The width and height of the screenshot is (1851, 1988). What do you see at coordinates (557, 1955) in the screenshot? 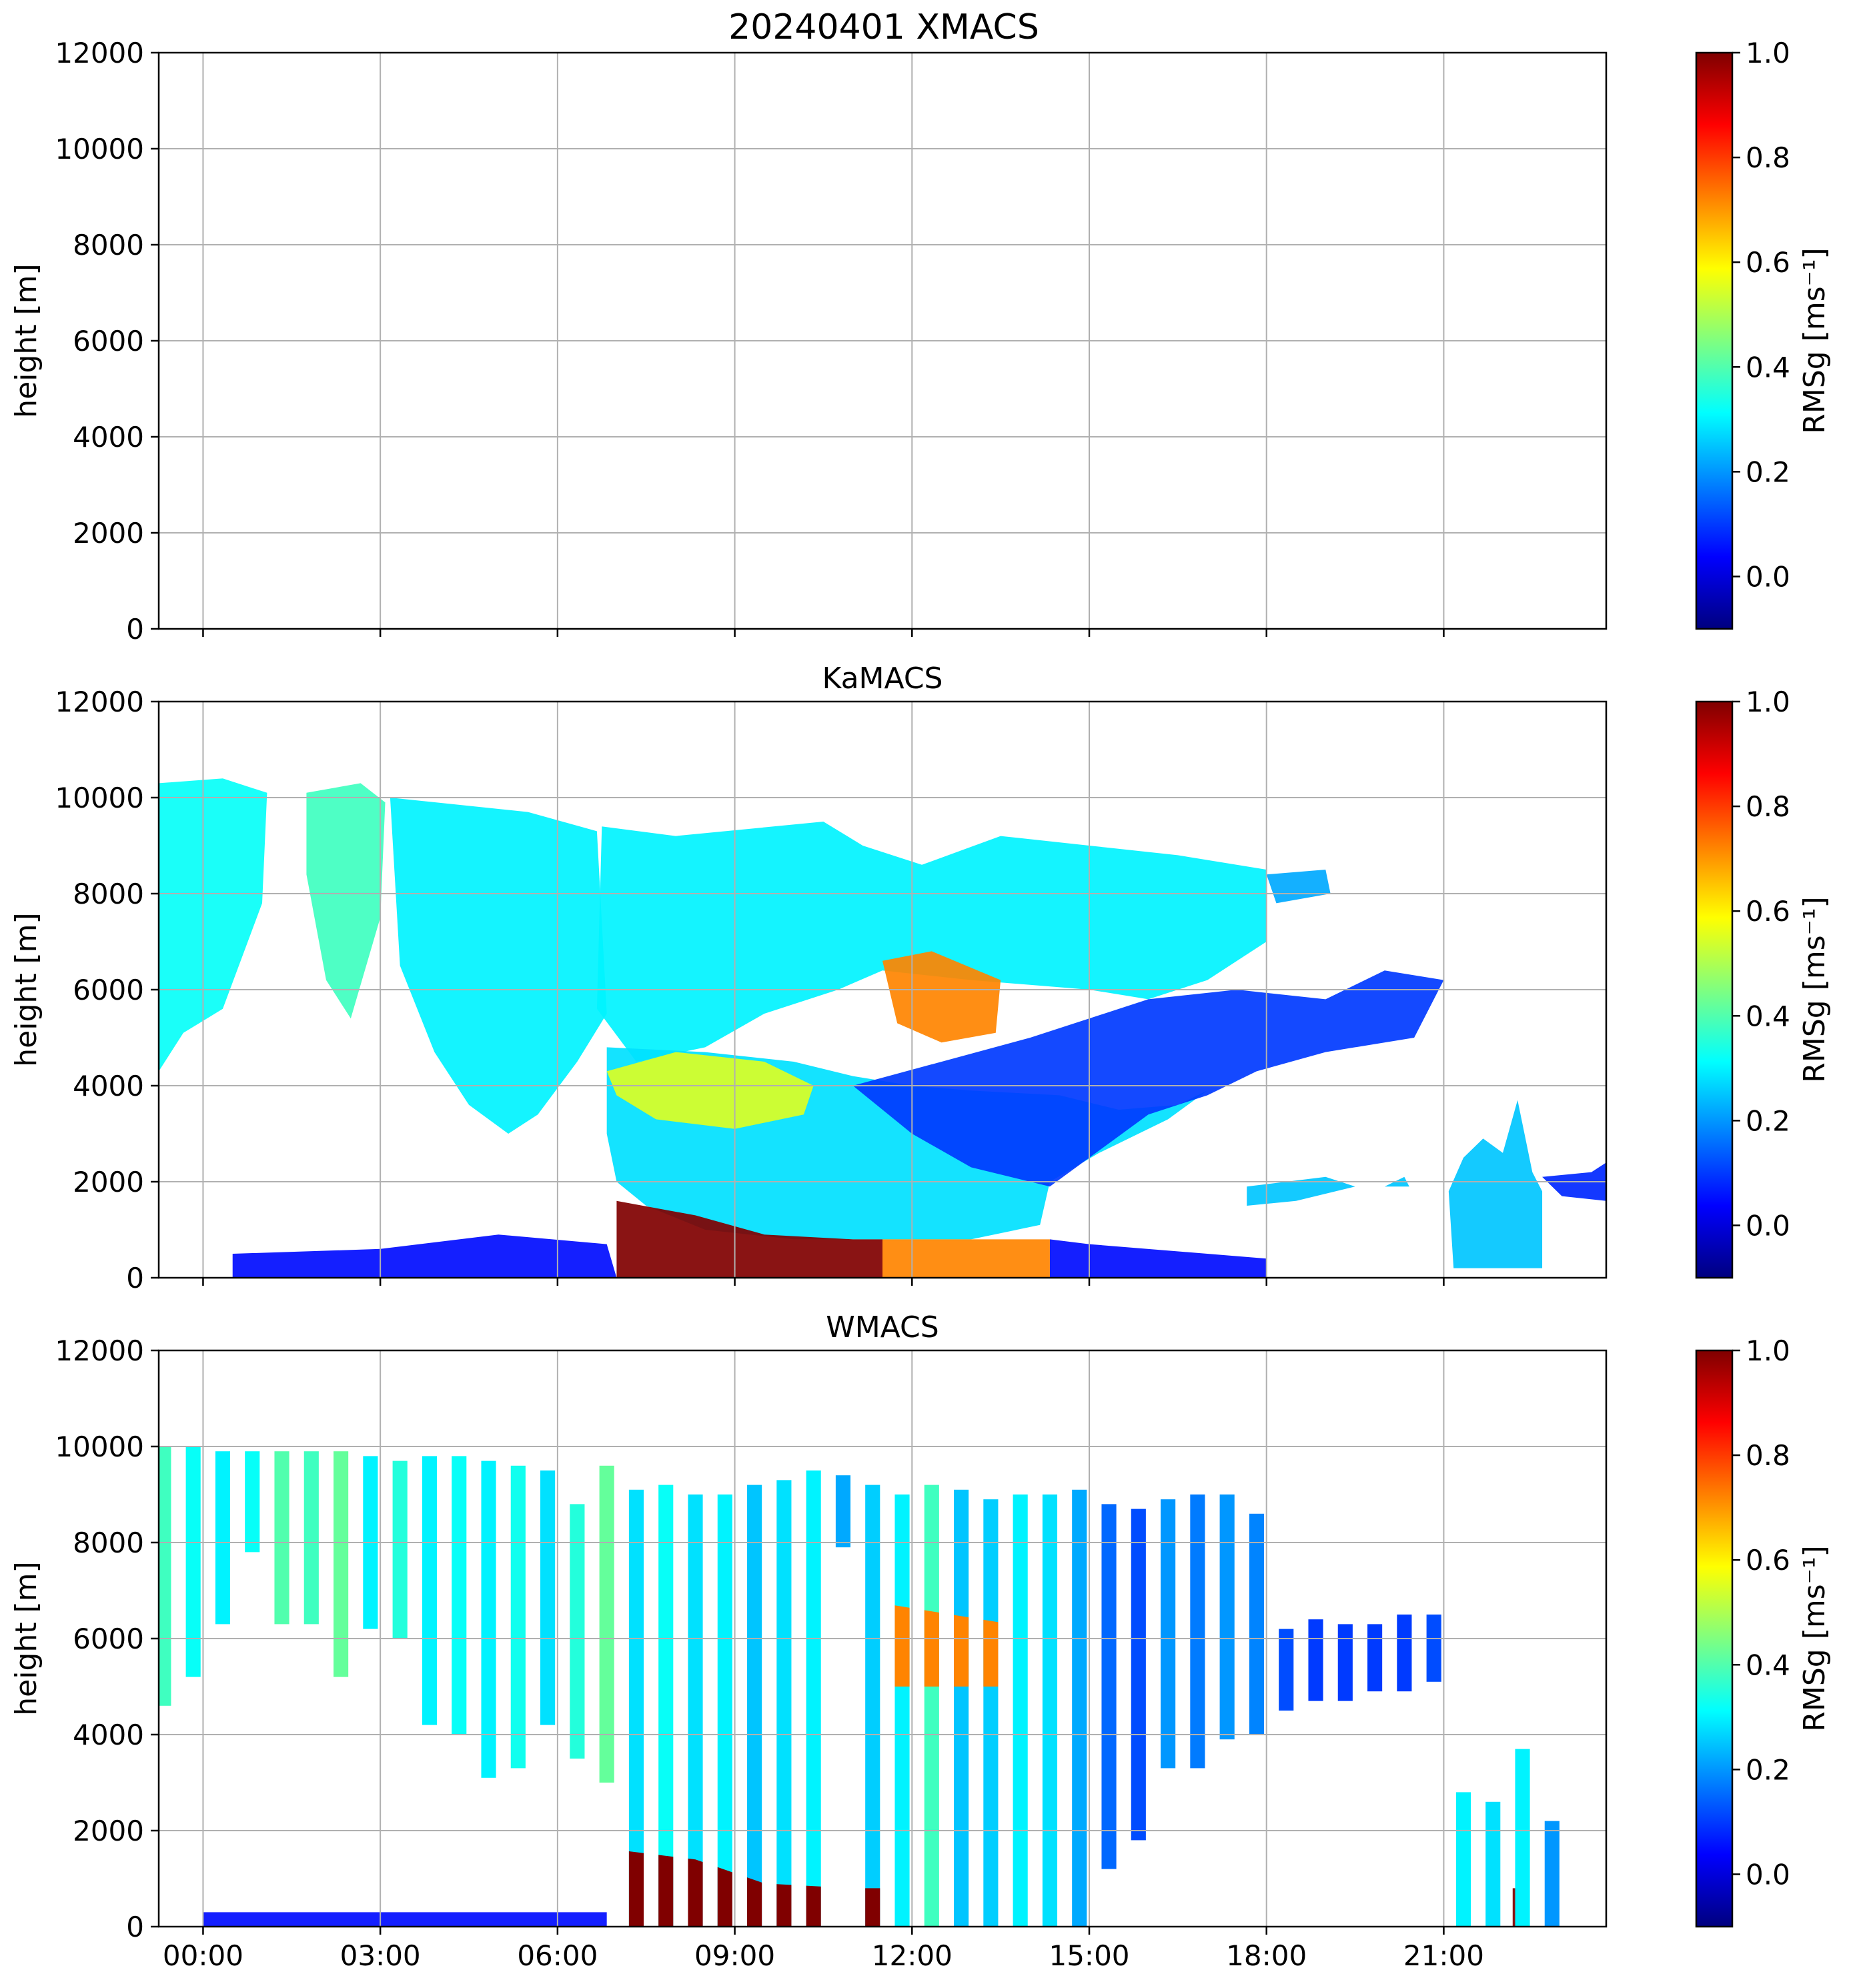
I see `x-tick-label: 06:00` at bounding box center [557, 1955].